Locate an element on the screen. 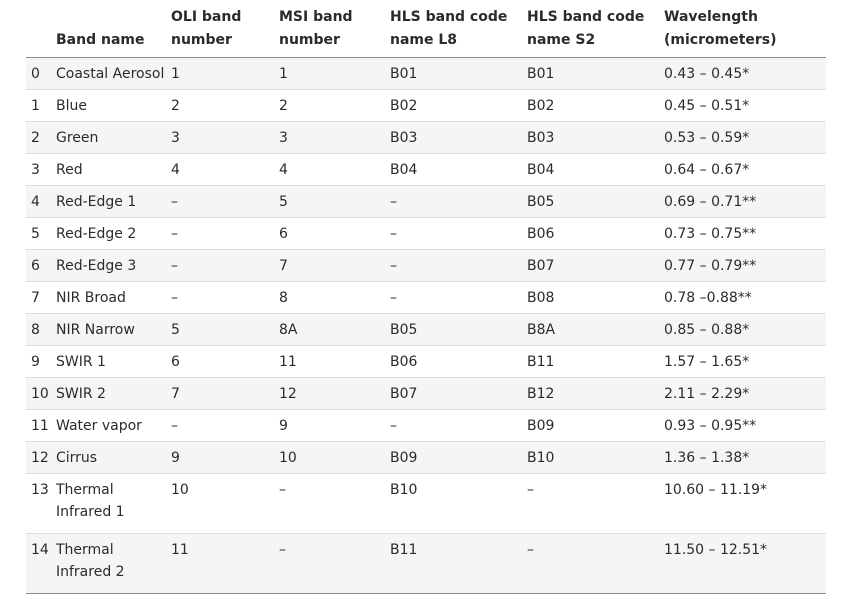 Image resolution: width=845 pixels, height=601 pixels. cell-hls-code-l8: B06 is located at coordinates (458, 361).